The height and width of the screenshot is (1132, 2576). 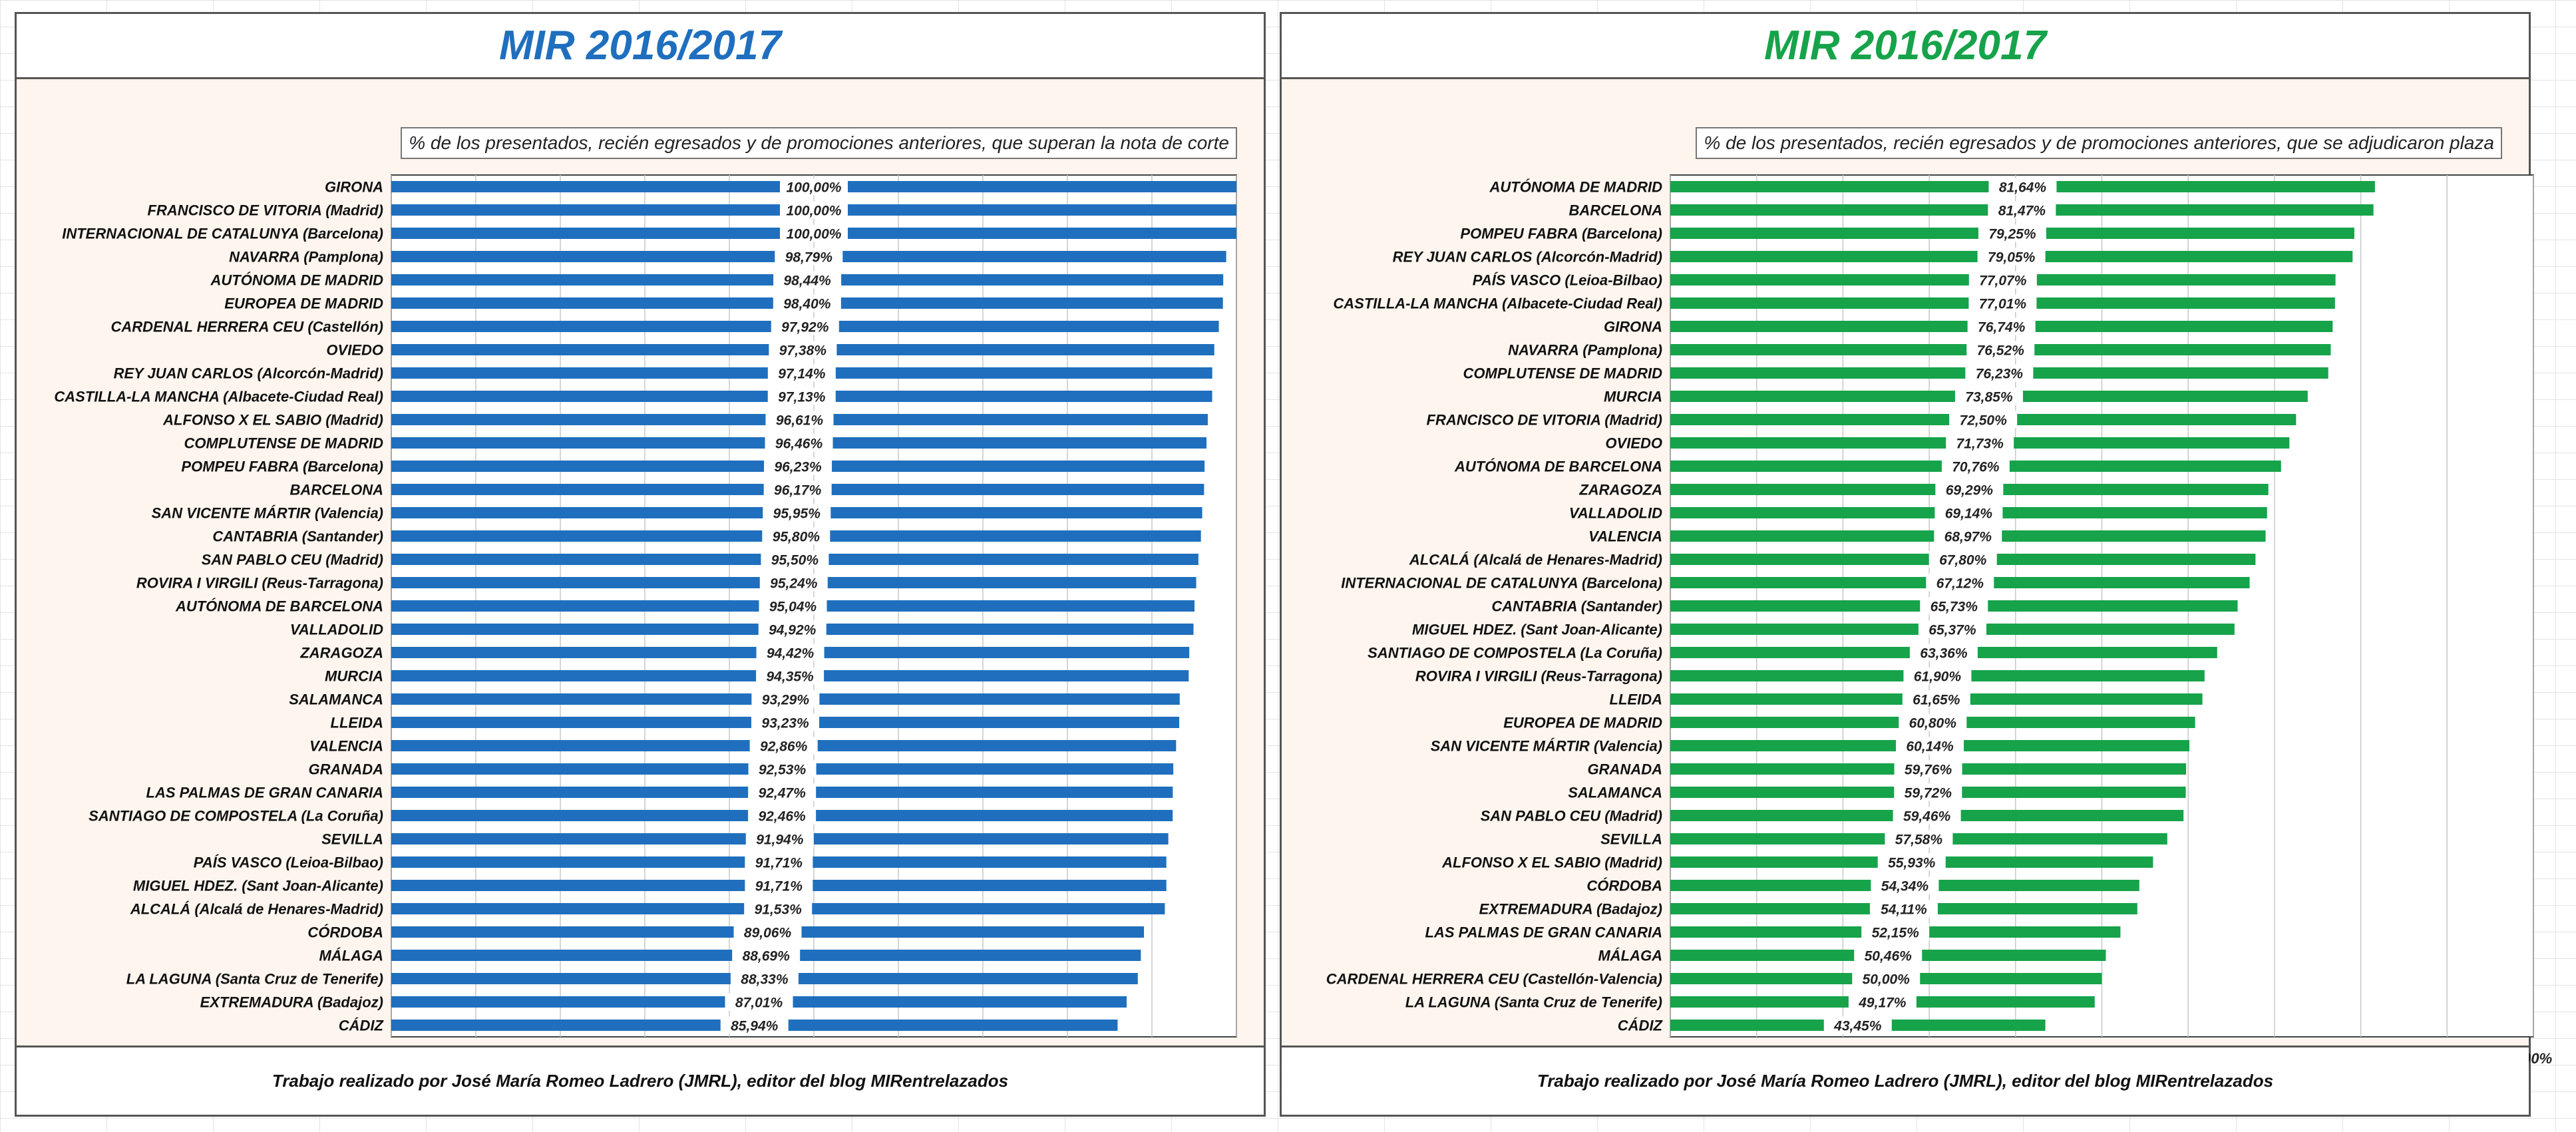 What do you see at coordinates (1906, 46) in the screenshot?
I see `panel-title: MIR 2016/2017` at bounding box center [1906, 46].